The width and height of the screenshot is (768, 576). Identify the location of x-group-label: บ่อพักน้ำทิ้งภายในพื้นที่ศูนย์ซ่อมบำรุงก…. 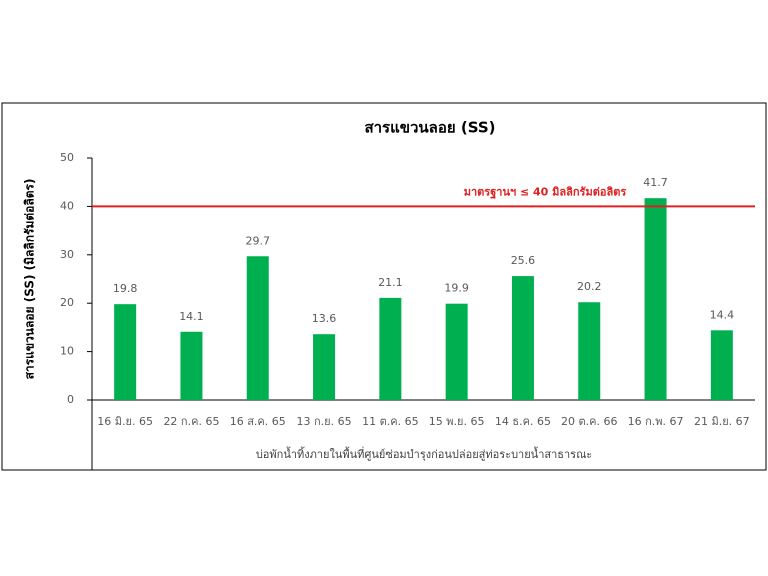
(424, 453).